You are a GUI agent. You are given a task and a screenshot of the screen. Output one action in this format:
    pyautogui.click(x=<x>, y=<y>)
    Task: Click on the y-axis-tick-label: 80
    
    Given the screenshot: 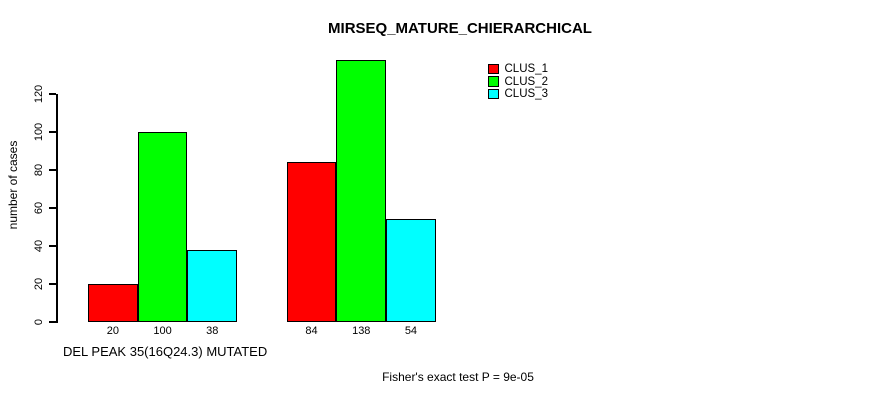 What is the action you would take?
    pyautogui.click(x=39, y=170)
    